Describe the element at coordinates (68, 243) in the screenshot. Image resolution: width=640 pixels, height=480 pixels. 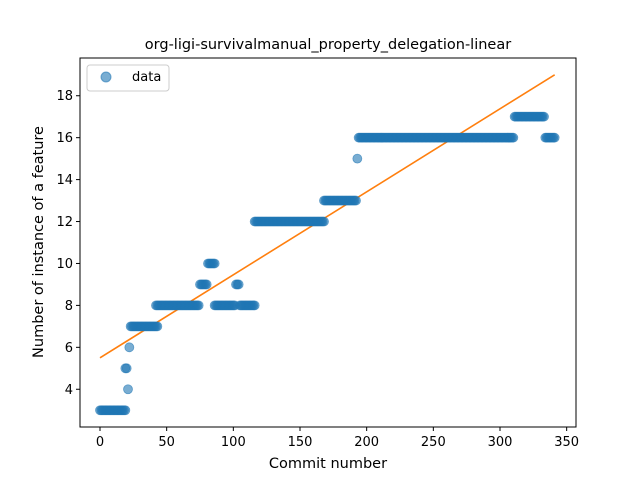
I see `y-axis: 4 6 8 10 12 14 16 18` at that location.